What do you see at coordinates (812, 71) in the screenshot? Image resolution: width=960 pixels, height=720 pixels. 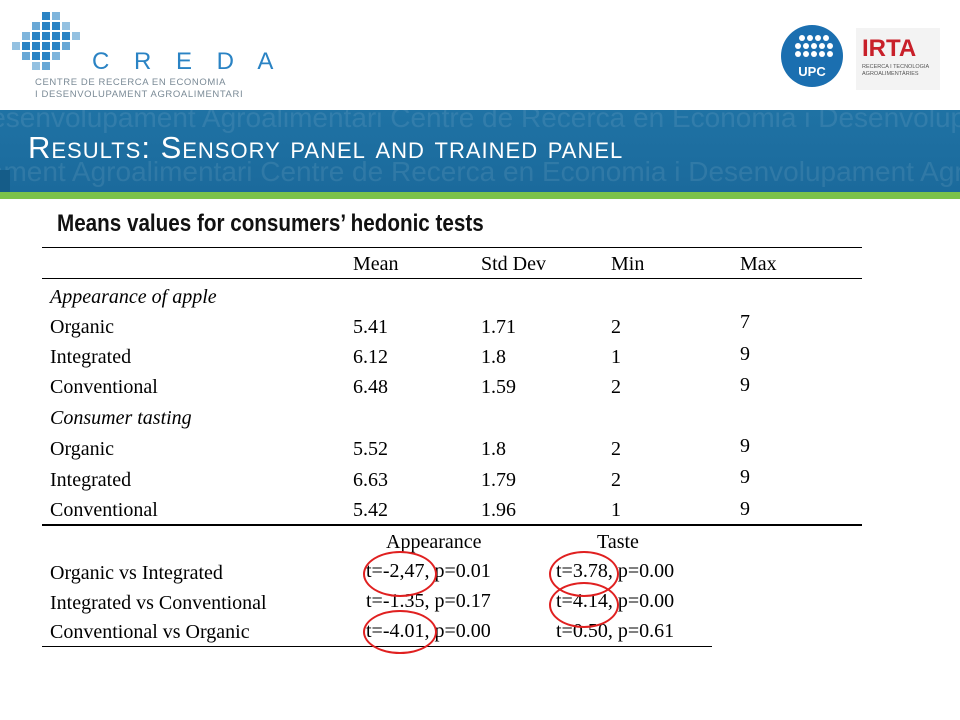 I see `upc-label: UPC` at bounding box center [812, 71].